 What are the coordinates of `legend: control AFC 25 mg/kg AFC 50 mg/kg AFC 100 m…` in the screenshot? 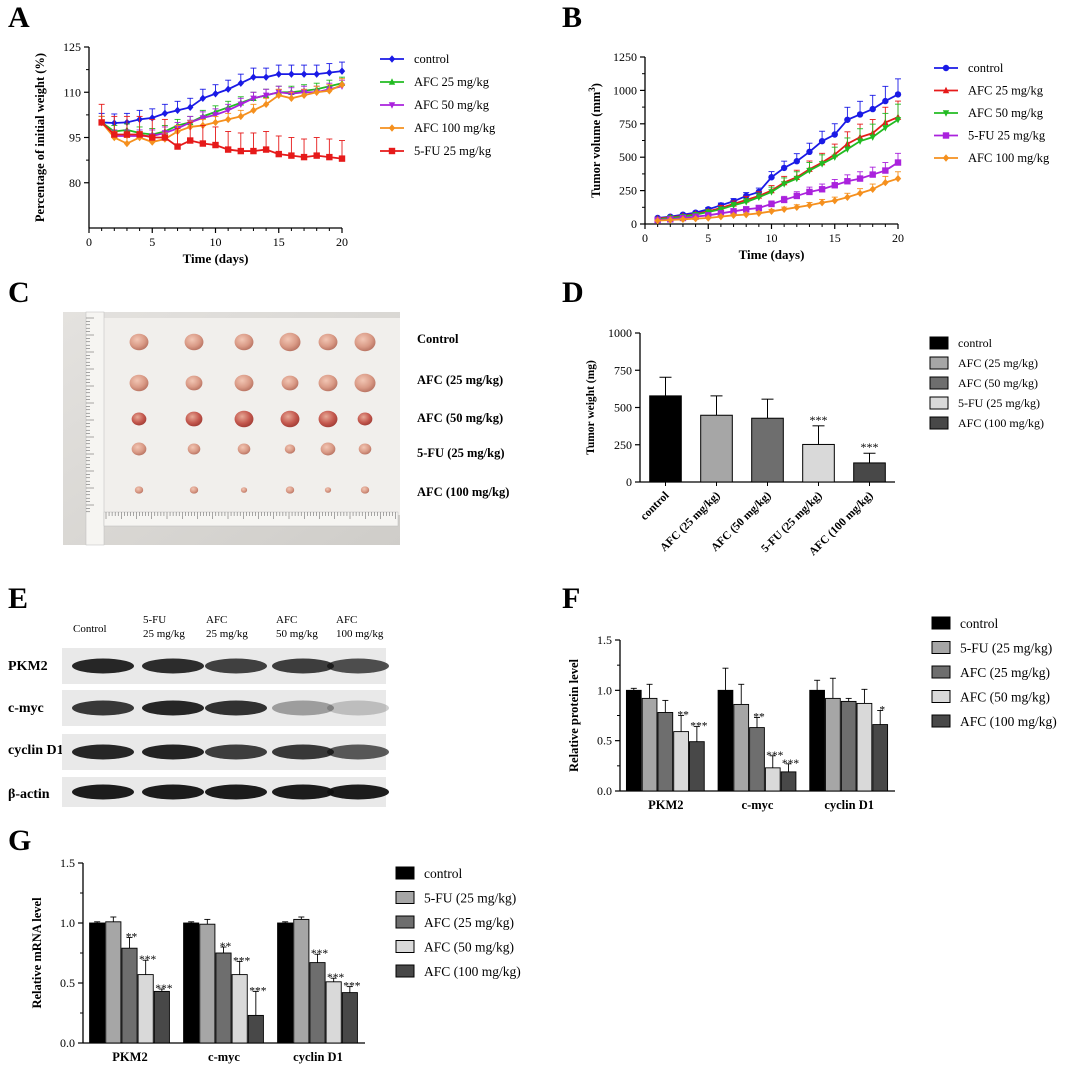 It's located at (438, 105).